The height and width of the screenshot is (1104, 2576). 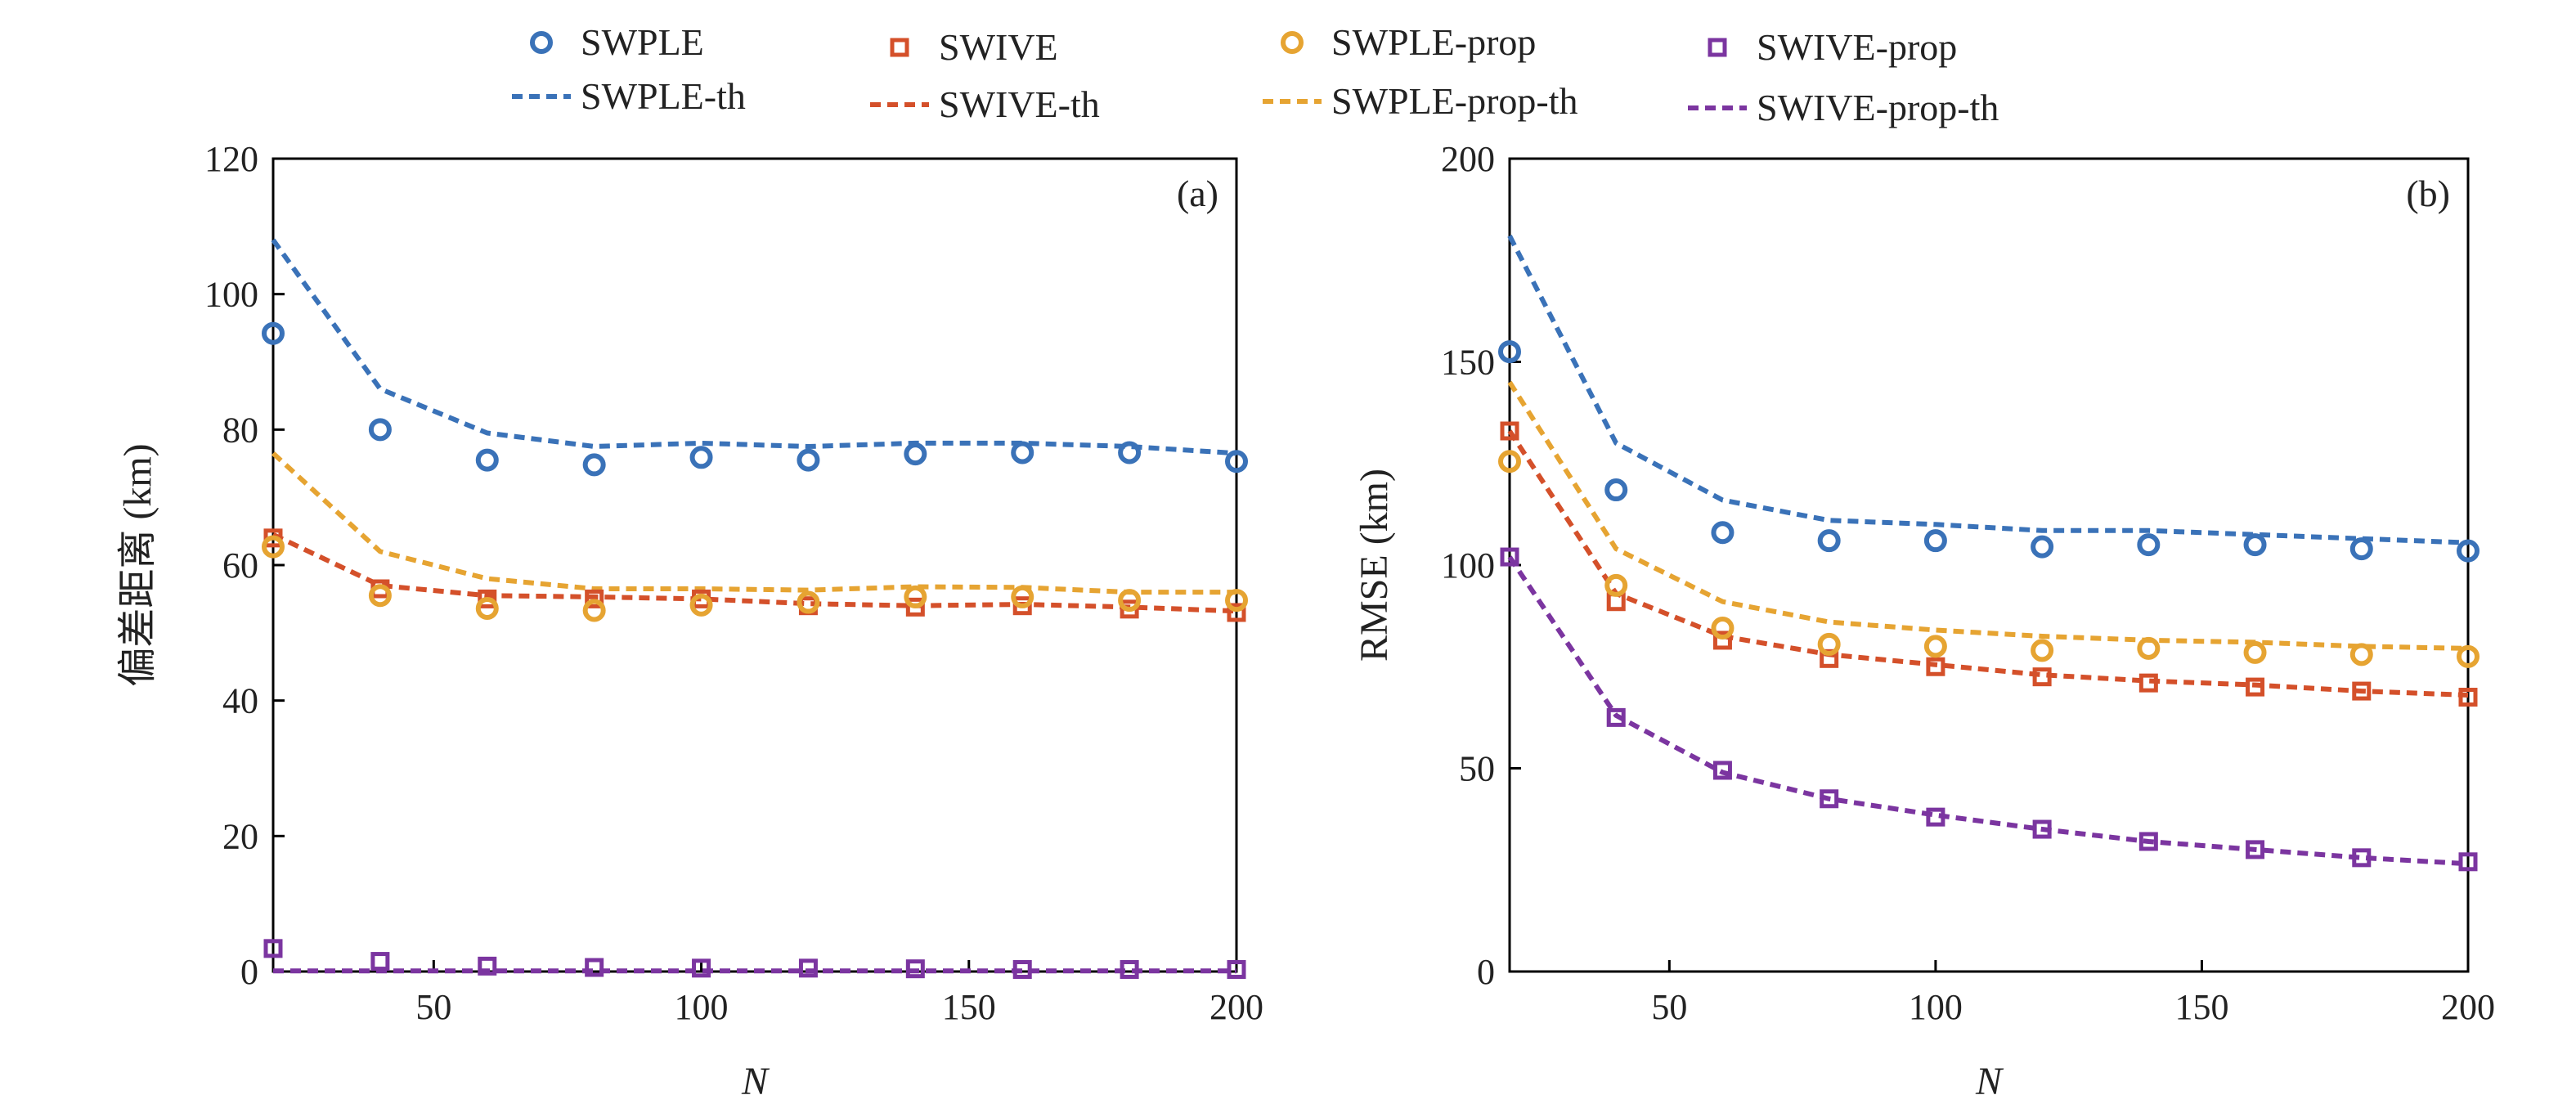 I want to click on x-tick-label-b-200: 200, so click(x=2468, y=1007).